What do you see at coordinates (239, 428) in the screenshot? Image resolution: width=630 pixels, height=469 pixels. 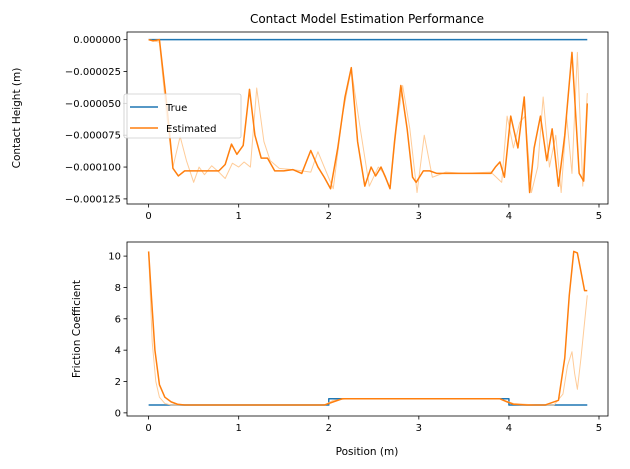 I see `bottom-x-tick-label: 1` at bounding box center [239, 428].